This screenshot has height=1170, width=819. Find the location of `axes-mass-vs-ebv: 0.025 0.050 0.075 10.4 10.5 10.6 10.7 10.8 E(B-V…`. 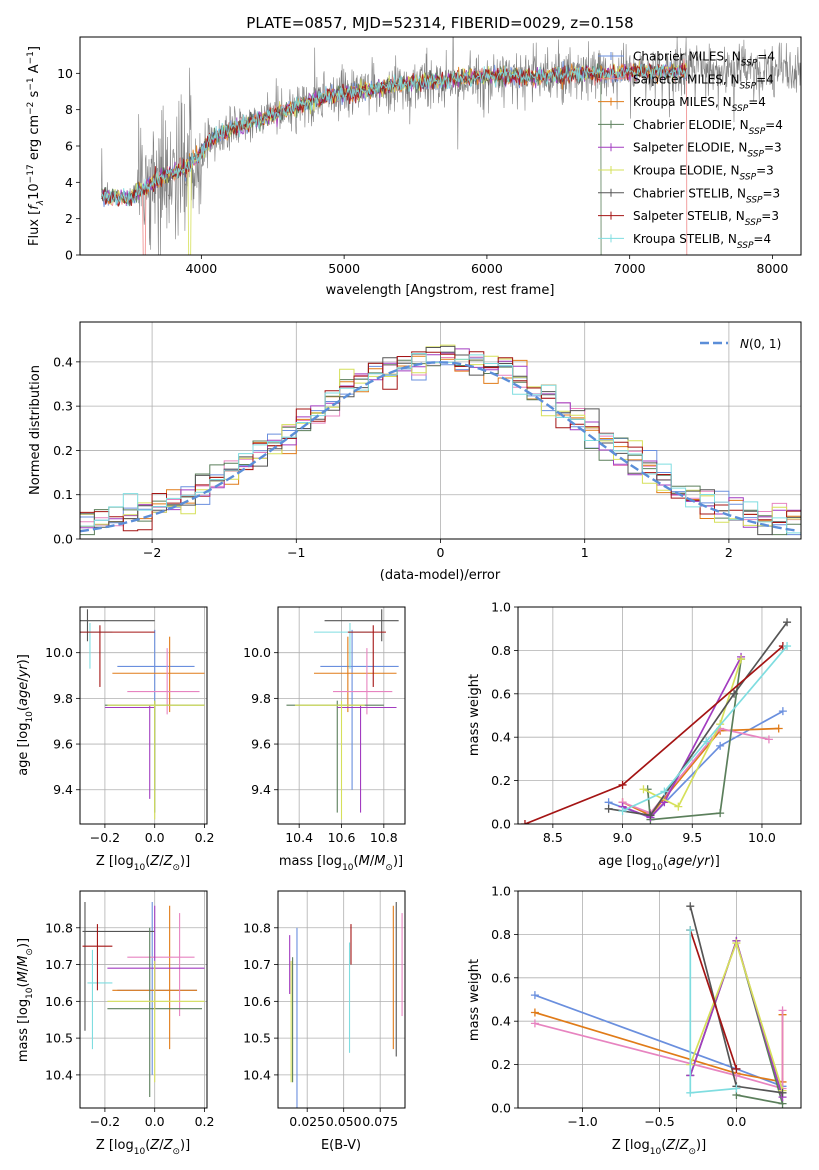

axes-mass-vs-ebv: 0.025 0.050 0.075 10.4 10.5 10.6 10.7 10.8 E(B-V… is located at coordinates (324, 1021).